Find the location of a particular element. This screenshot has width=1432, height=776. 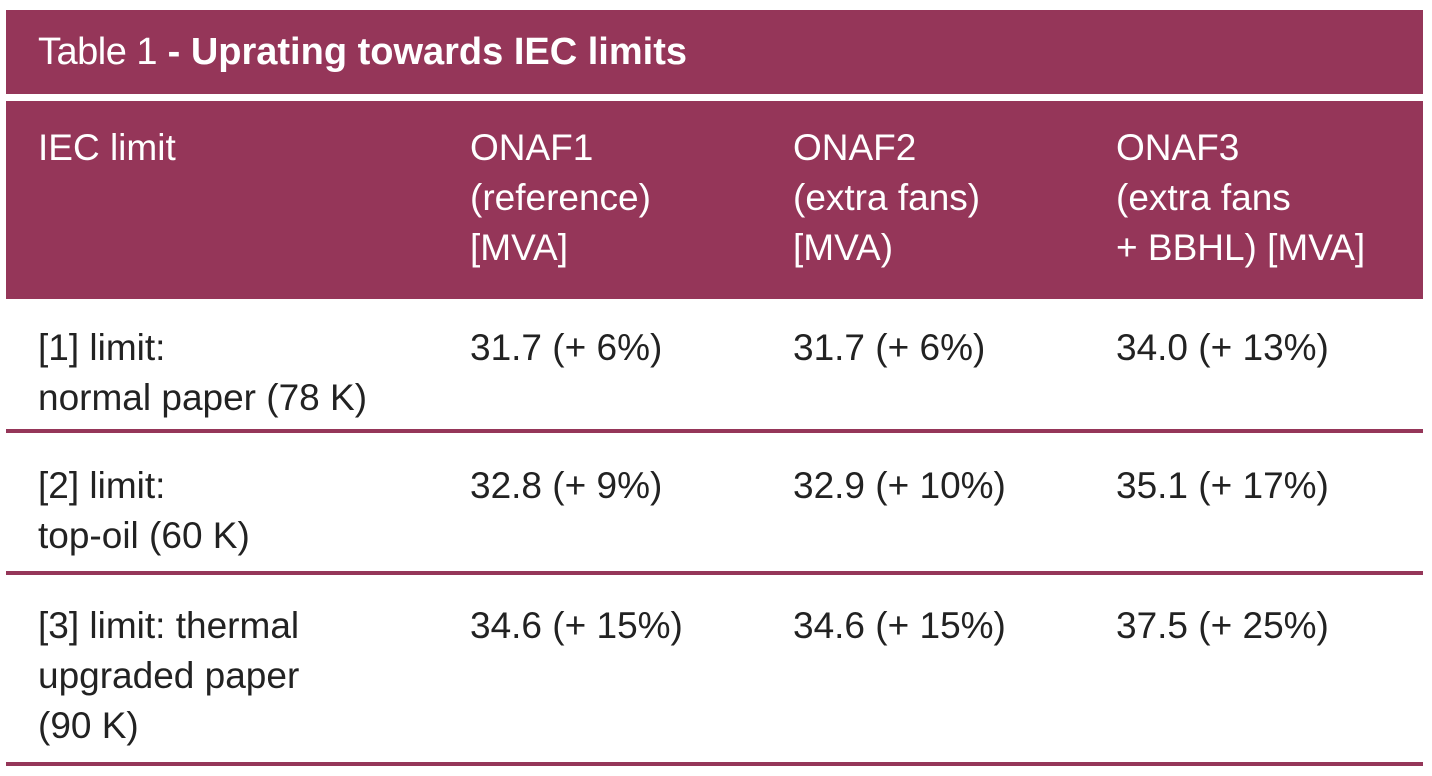

header-onaf1: ONAF1 (reference) [MVA] is located at coordinates (625, 198).